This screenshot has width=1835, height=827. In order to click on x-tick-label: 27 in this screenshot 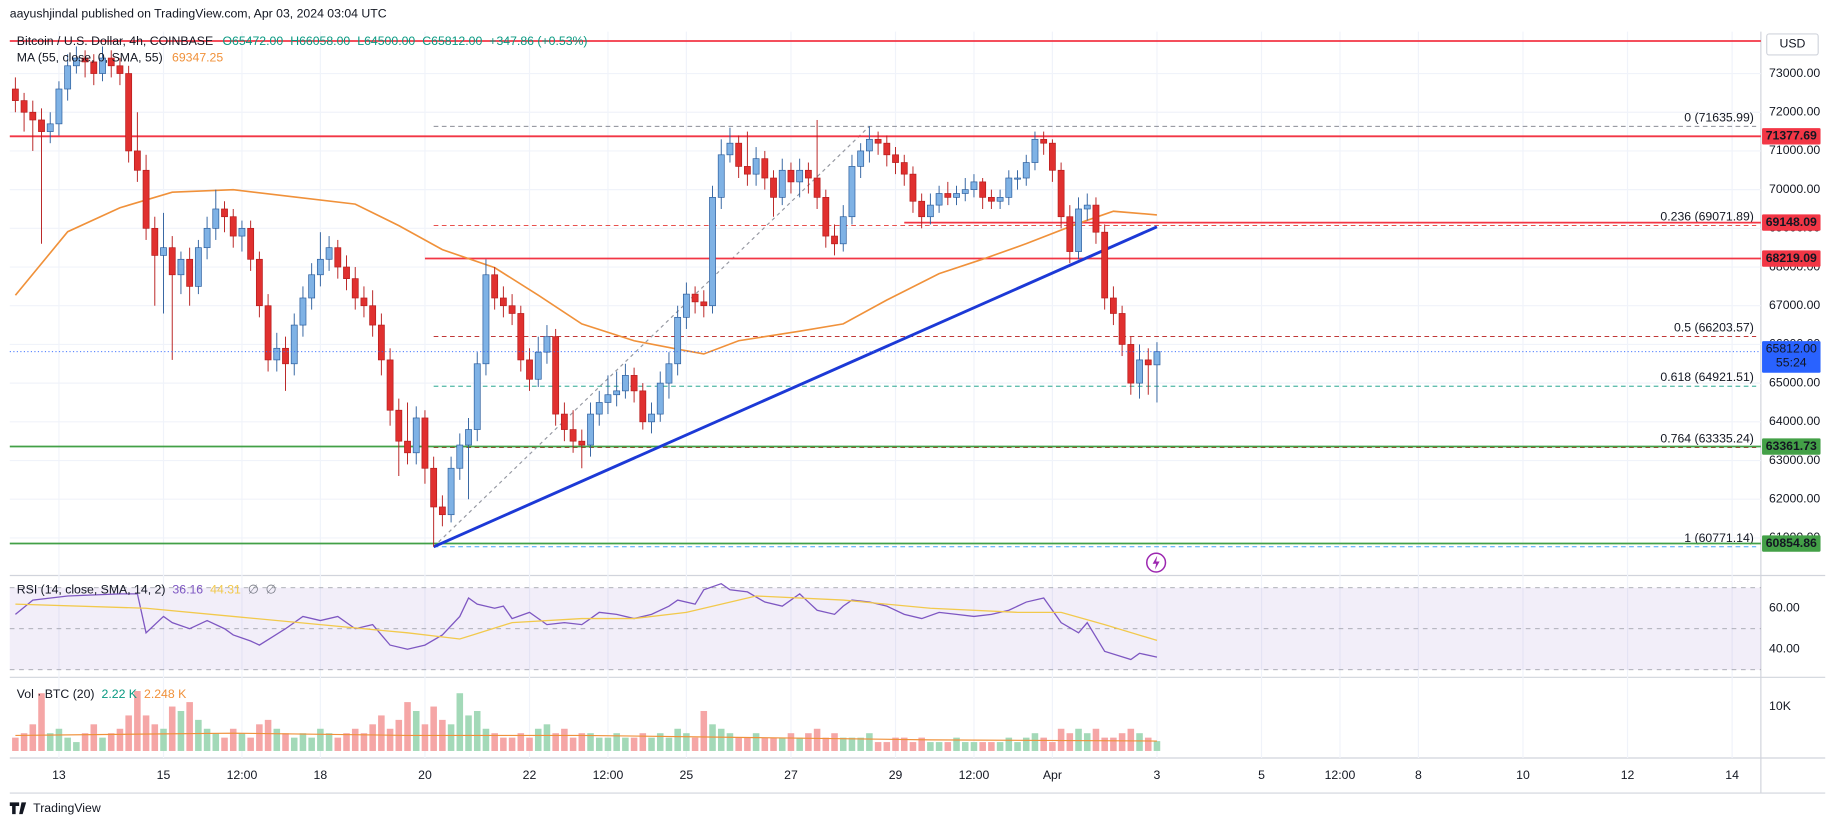, I will do `click(791, 775)`.